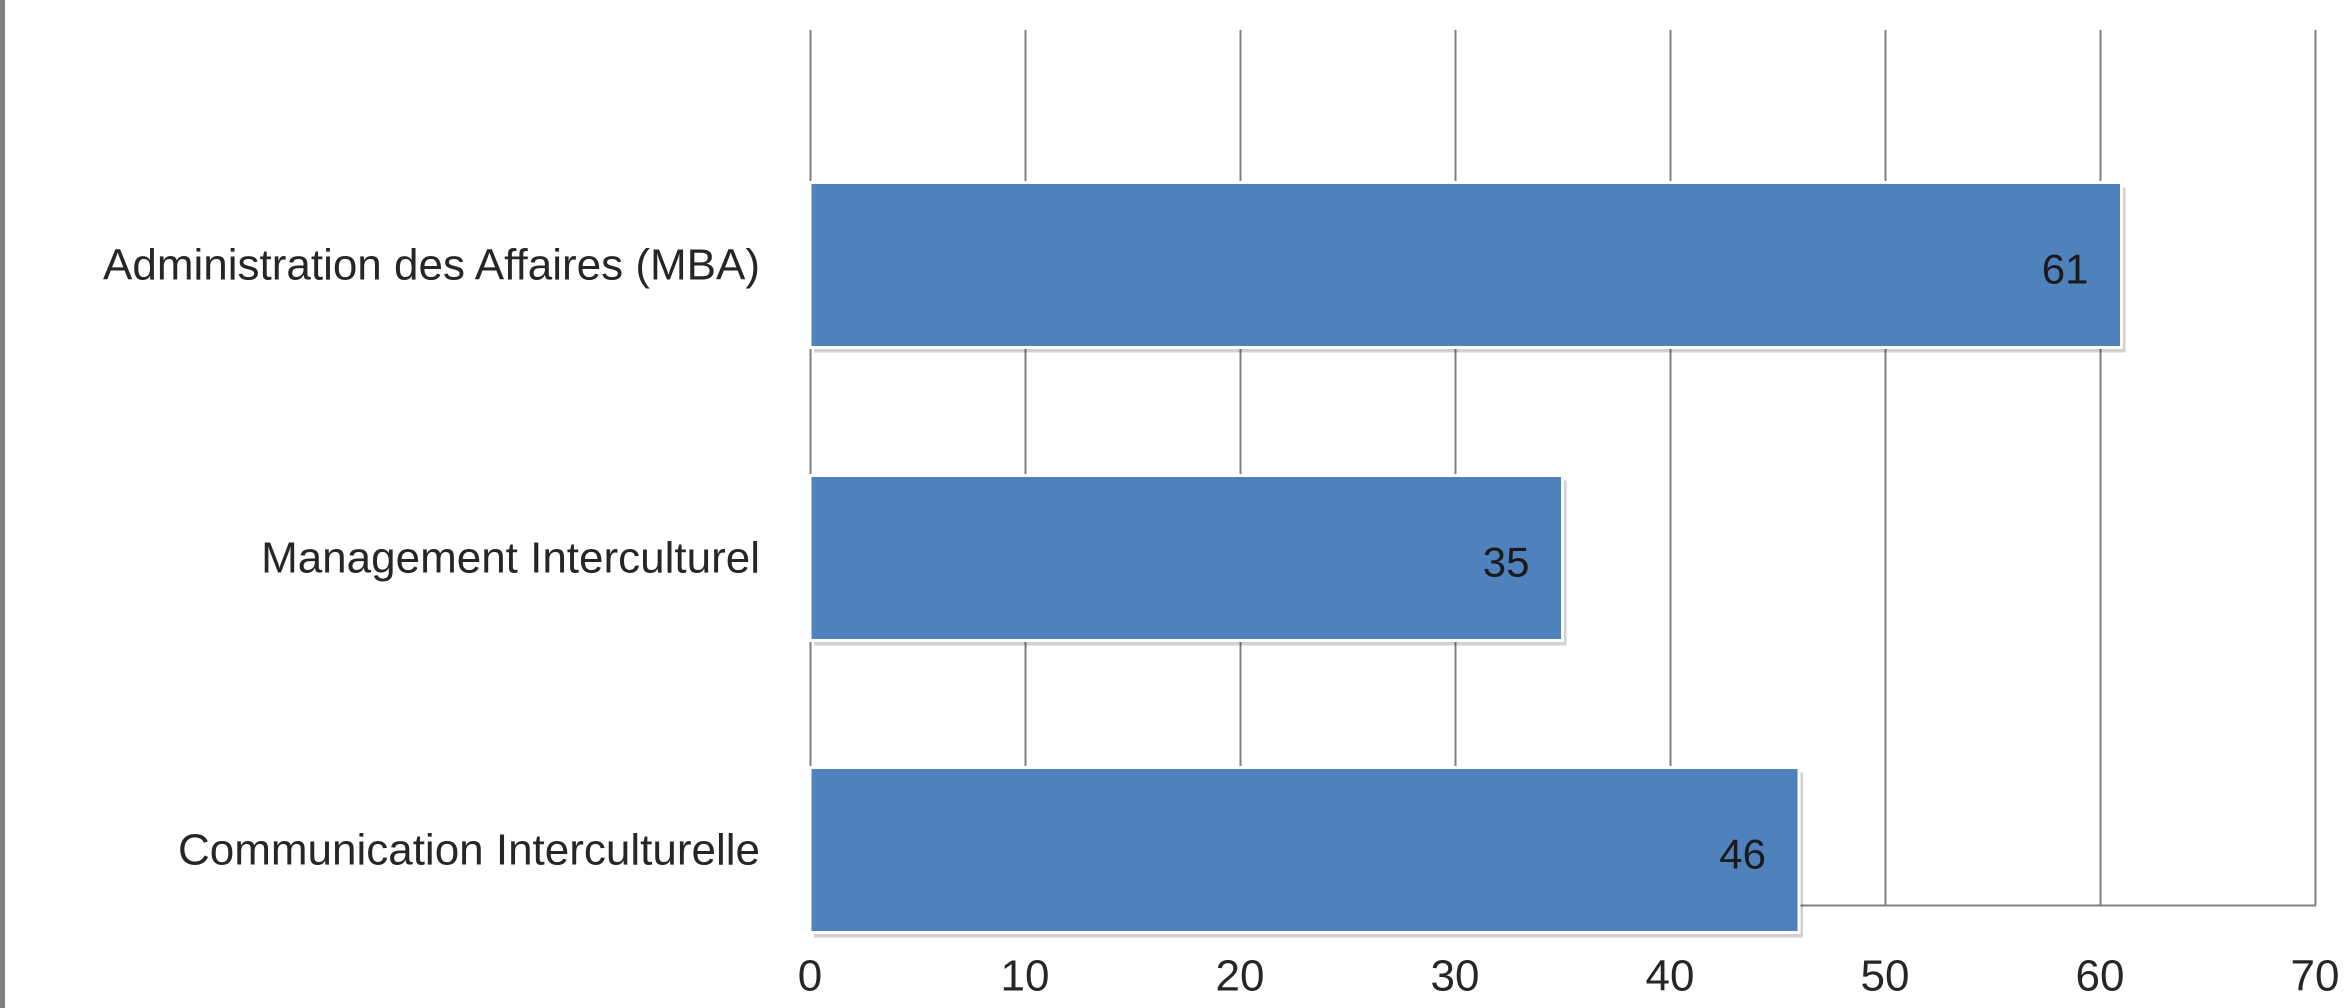  Describe the element at coordinates (1240, 976) in the screenshot. I see `x-tick-label-20: 20` at that location.